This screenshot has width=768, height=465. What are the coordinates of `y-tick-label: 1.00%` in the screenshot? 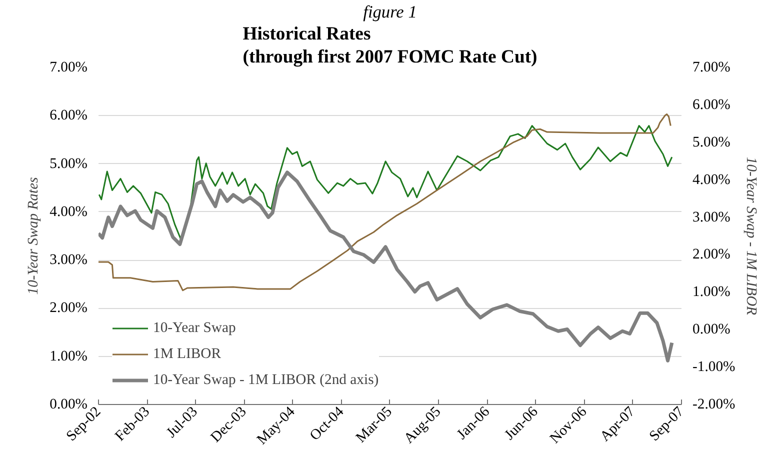 It's located at (69, 356).